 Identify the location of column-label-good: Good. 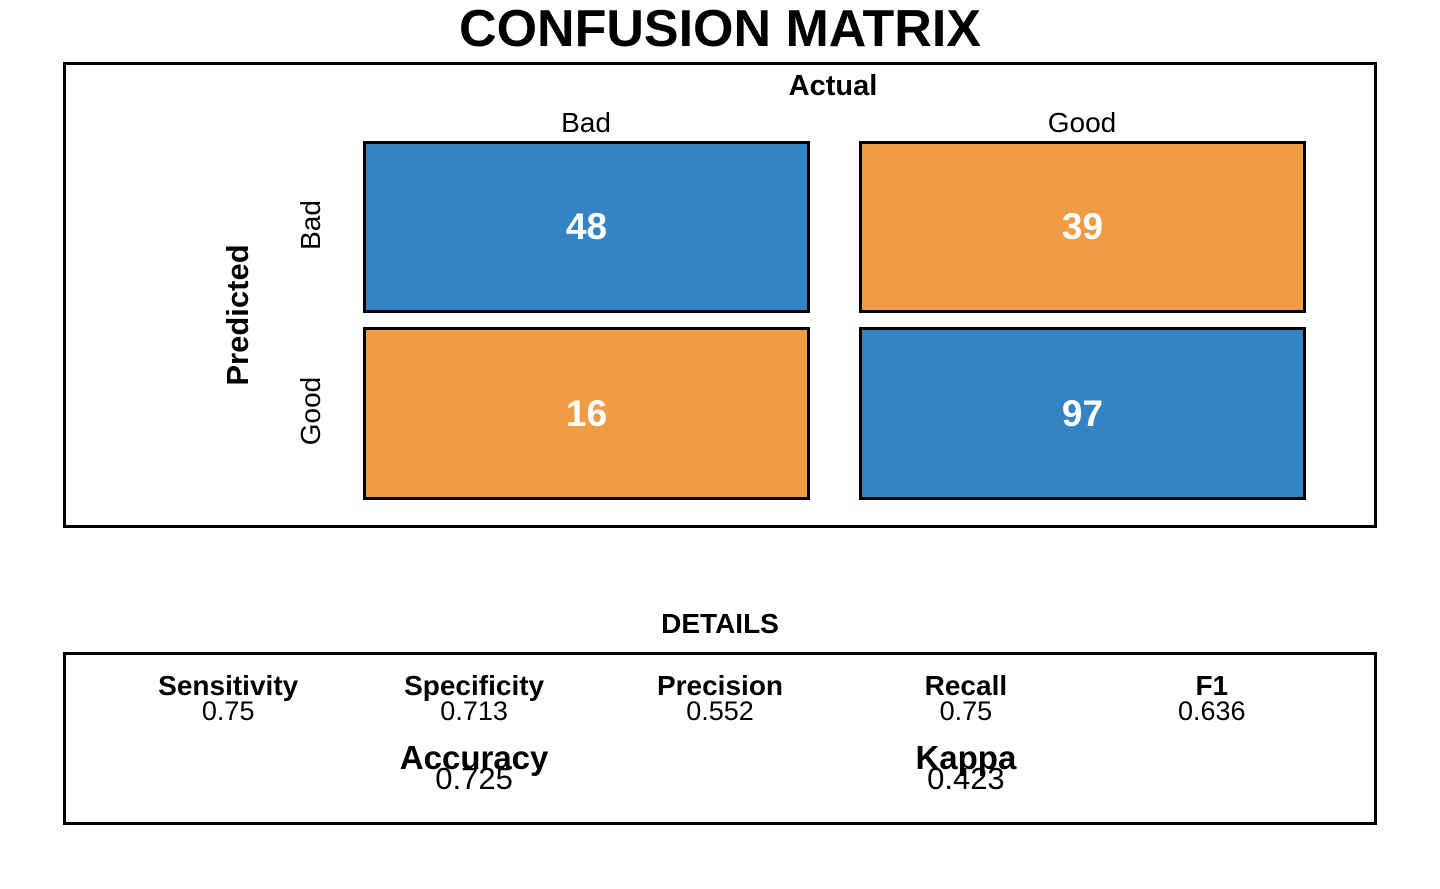
(1082, 122).